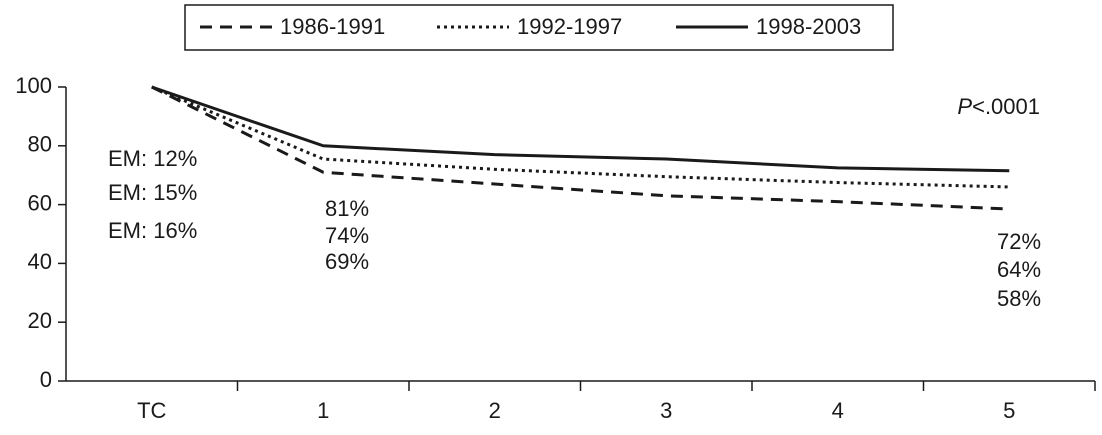  I want to click on x-tick-label: 4, so click(838, 410).